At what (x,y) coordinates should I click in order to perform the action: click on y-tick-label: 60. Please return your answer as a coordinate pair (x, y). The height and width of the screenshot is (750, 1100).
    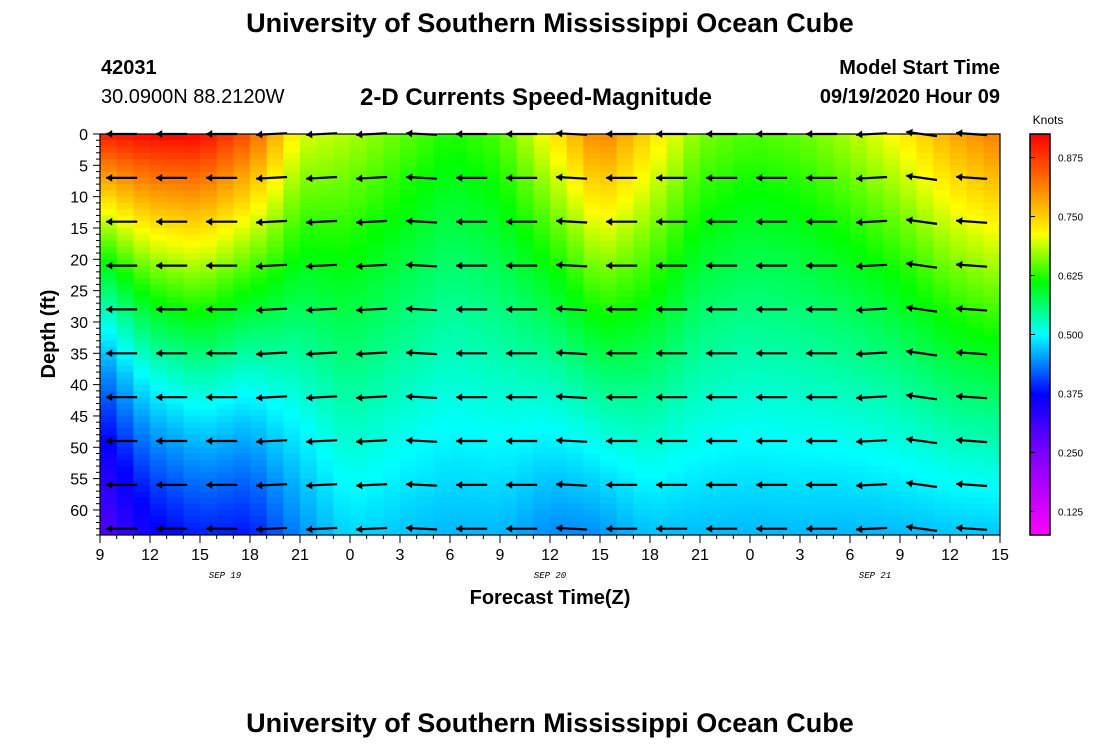
    Looking at the image, I should click on (79, 511).